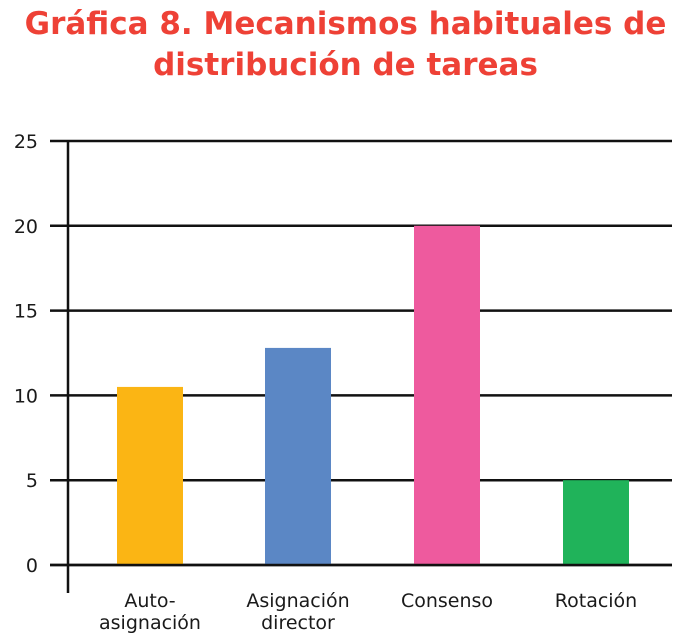 The height and width of the screenshot is (644, 691). What do you see at coordinates (26, 354) in the screenshot?
I see `y-tick-labels: 0 5 10 15 20 25` at bounding box center [26, 354].